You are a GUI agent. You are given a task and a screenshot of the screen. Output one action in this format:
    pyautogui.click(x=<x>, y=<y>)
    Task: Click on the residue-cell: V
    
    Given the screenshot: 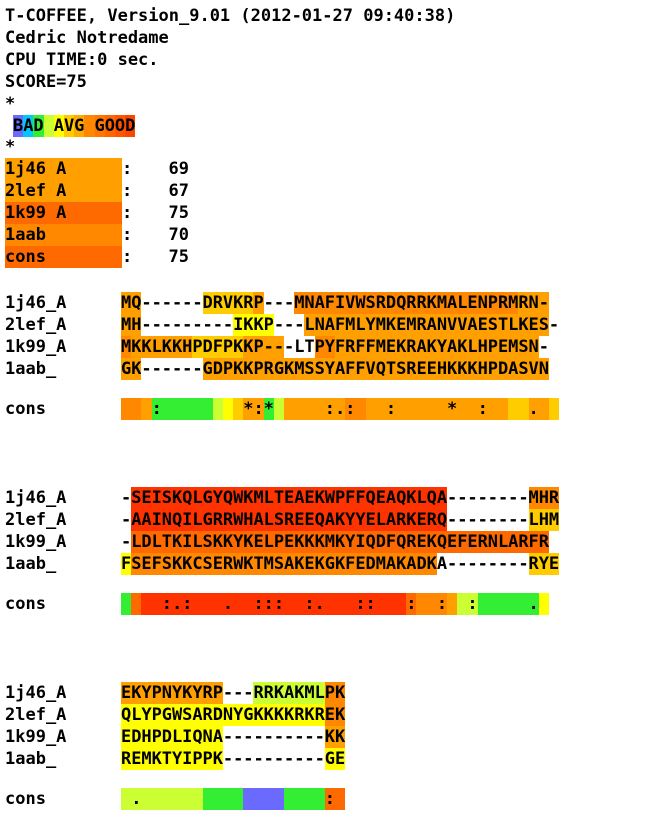 What is the action you would take?
    pyautogui.click(x=228, y=303)
    